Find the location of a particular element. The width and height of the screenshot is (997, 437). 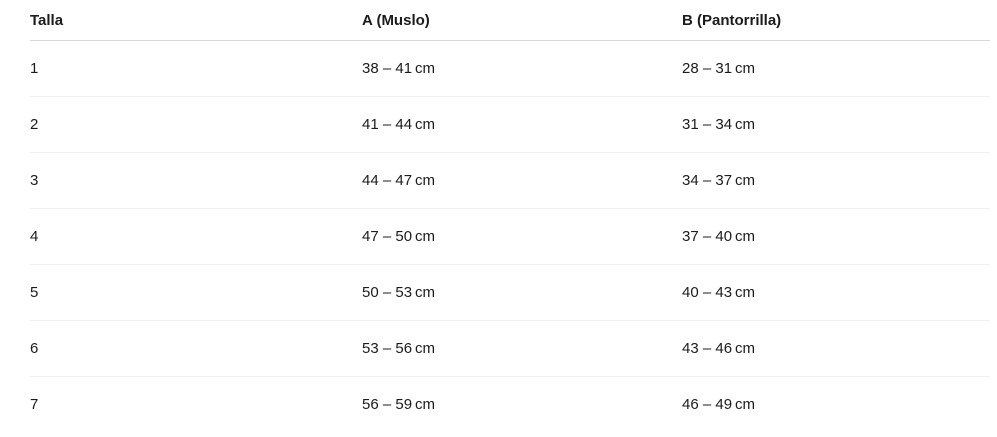

table-row: 1 38 – 41 cm 28 – 31 cm is located at coordinates (510, 68).